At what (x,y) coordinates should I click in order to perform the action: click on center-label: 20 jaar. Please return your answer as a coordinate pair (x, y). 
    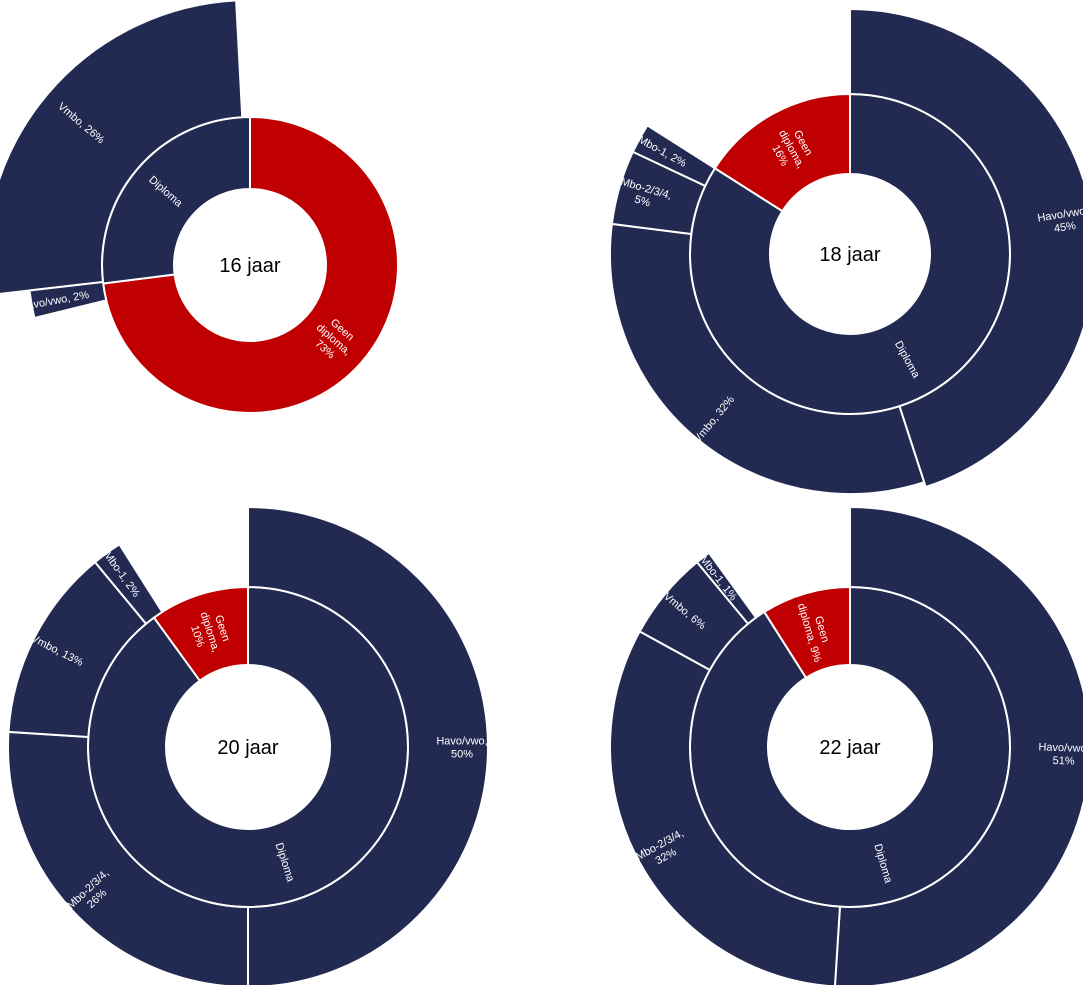
    Looking at the image, I should click on (247, 748).